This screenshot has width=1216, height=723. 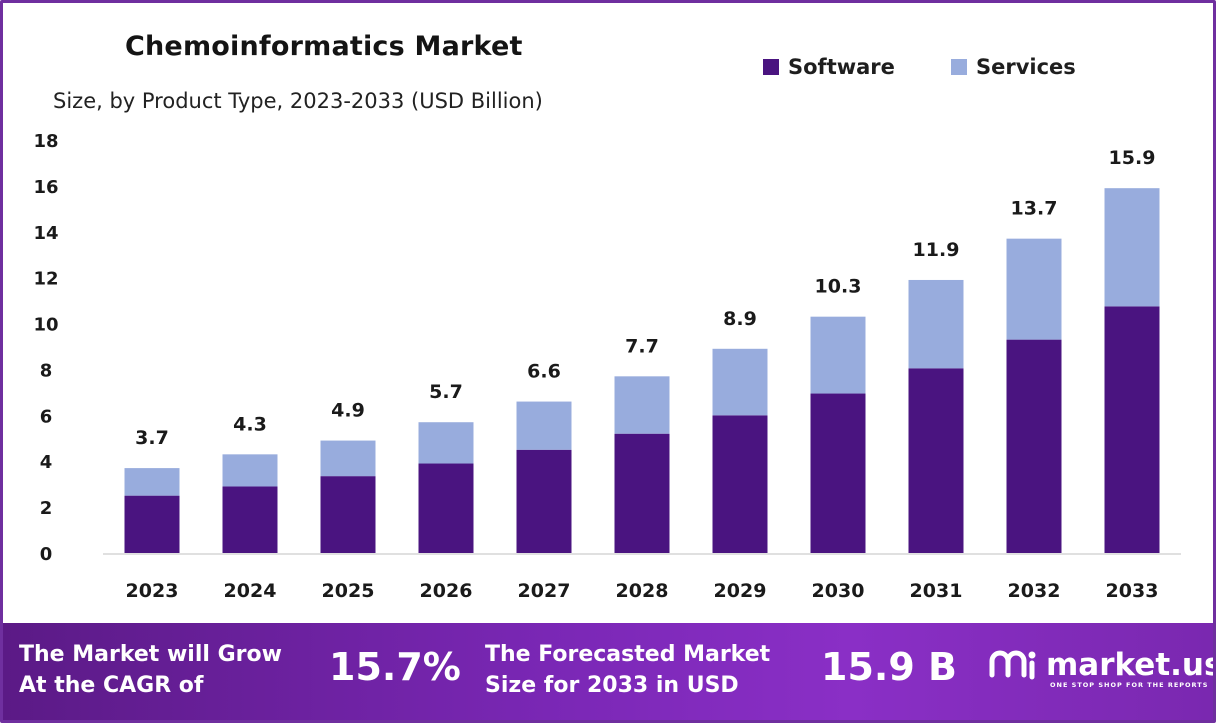 What do you see at coordinates (628, 654) in the screenshot?
I see `forecast-text-line1: The Forecasted Market` at bounding box center [628, 654].